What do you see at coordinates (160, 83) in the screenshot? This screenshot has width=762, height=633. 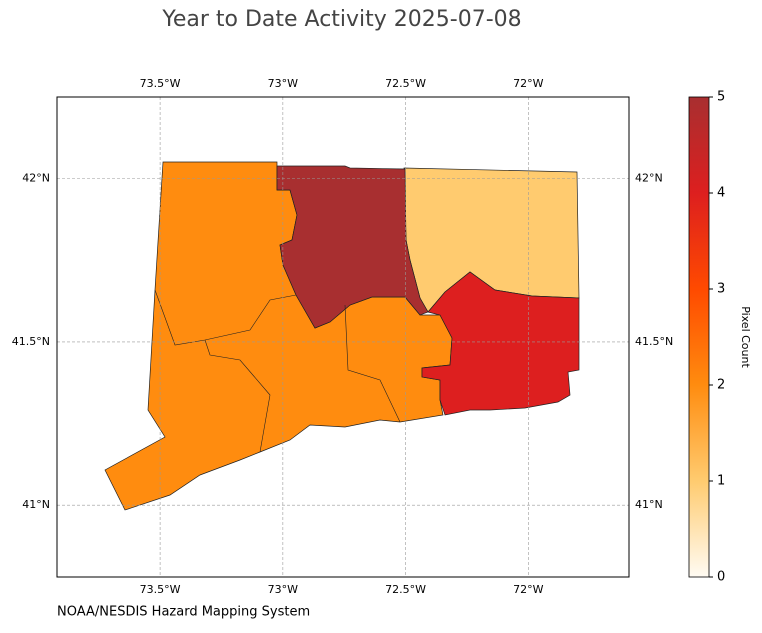 I see `x-tick-label-top: 73.5°W` at bounding box center [160, 83].